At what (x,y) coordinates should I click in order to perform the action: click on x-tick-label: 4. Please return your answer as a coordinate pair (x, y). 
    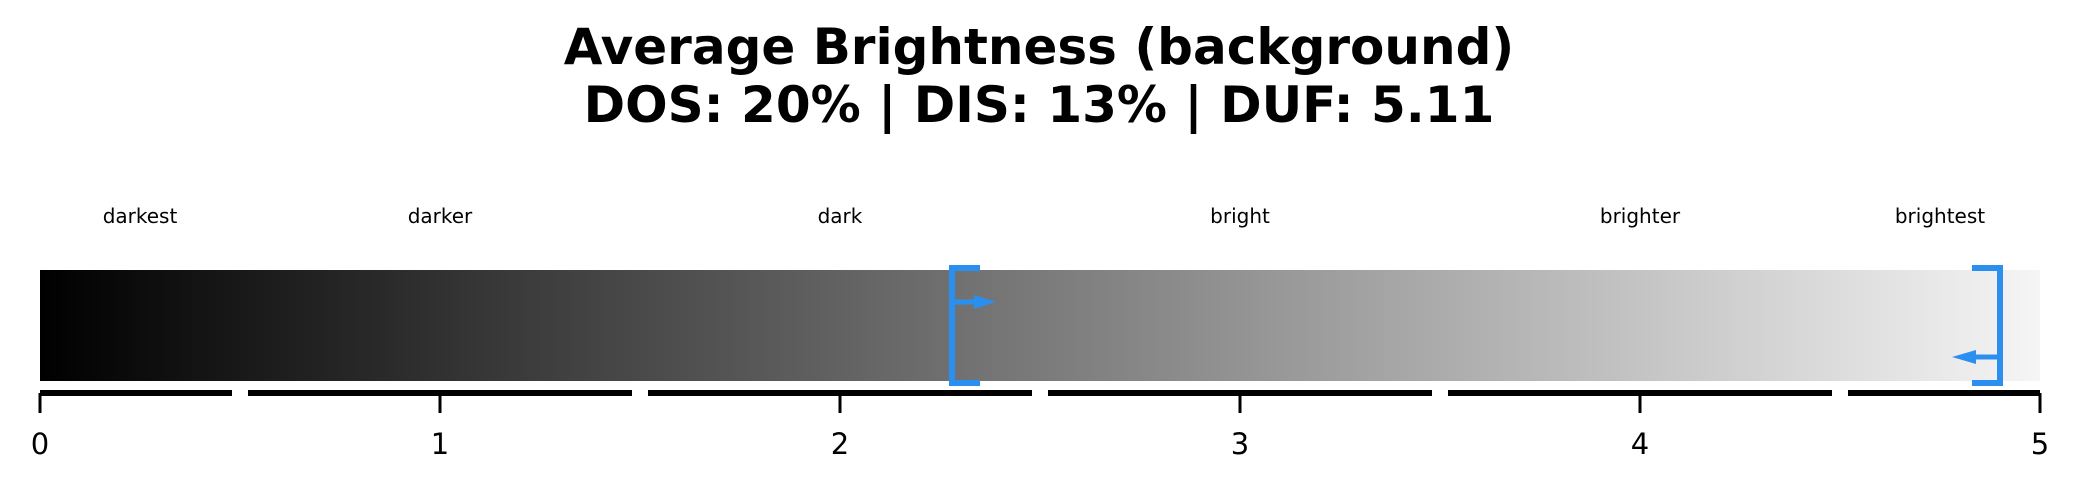
    Looking at the image, I should click on (1640, 444).